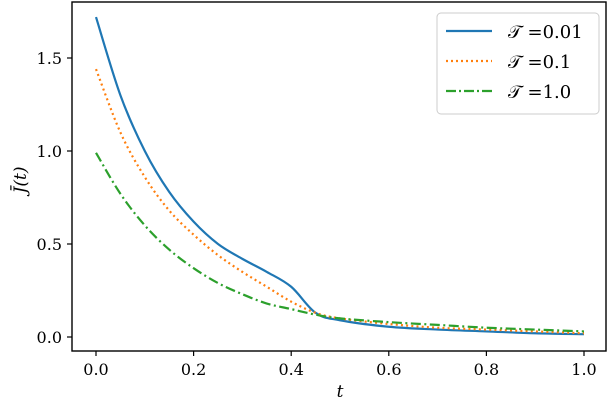 This screenshot has height=404, width=610. What do you see at coordinates (539, 62) in the screenshot?
I see `legend-label-1: 𝒯 =0.1` at bounding box center [539, 62].